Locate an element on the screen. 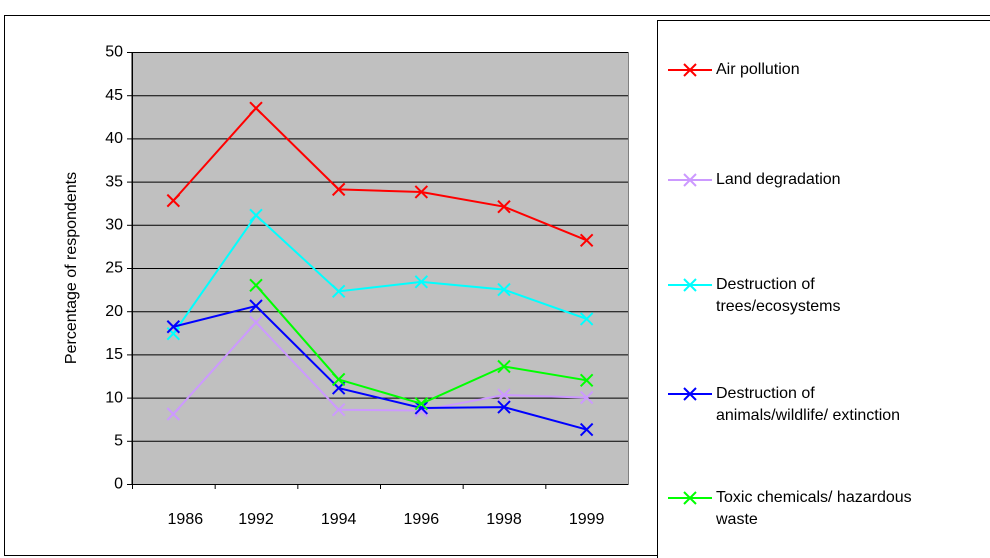  legend-label: Air pollution is located at coordinates (758, 69).